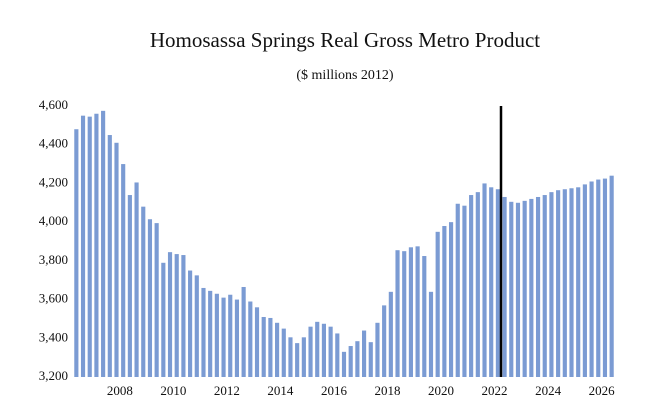  What do you see at coordinates (441, 390) in the screenshot?
I see `x-tick-label: 2020` at bounding box center [441, 390].